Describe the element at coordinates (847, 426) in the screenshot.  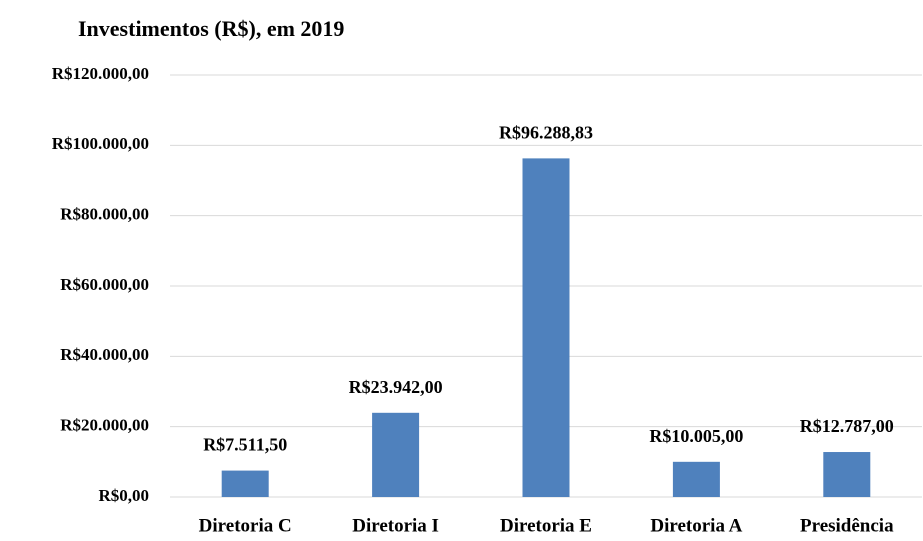
I see `value-label: R$12.787,00` at that location.